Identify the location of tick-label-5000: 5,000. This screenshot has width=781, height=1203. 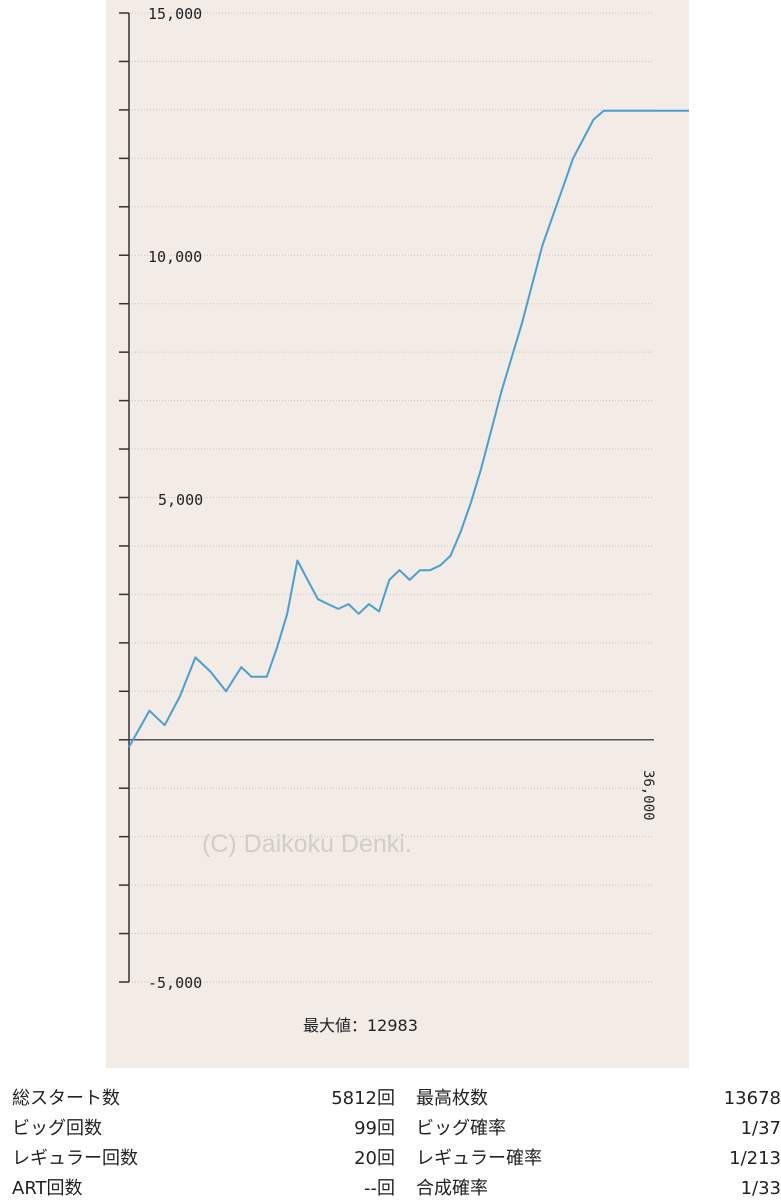
(180, 500).